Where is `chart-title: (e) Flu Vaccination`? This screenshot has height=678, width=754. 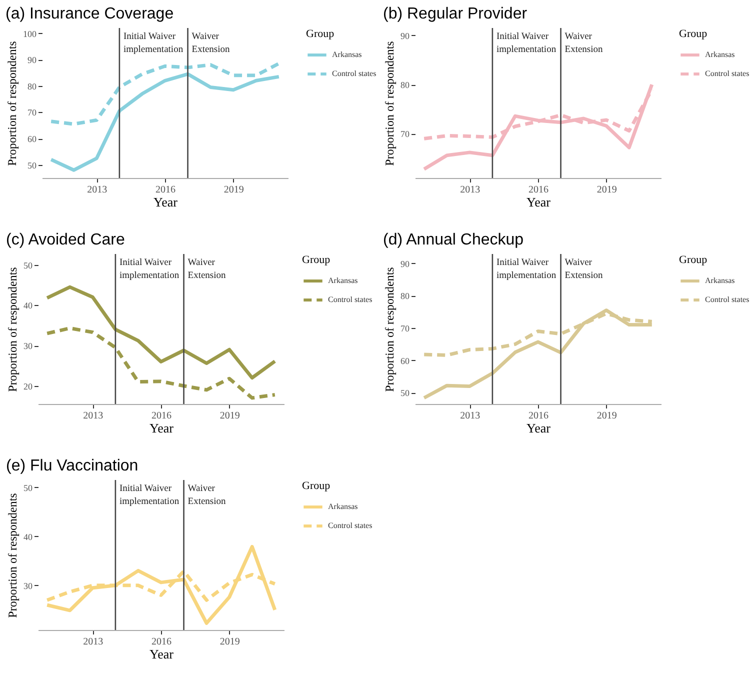 chart-title: (e) Flu Vaccination is located at coordinates (72, 465).